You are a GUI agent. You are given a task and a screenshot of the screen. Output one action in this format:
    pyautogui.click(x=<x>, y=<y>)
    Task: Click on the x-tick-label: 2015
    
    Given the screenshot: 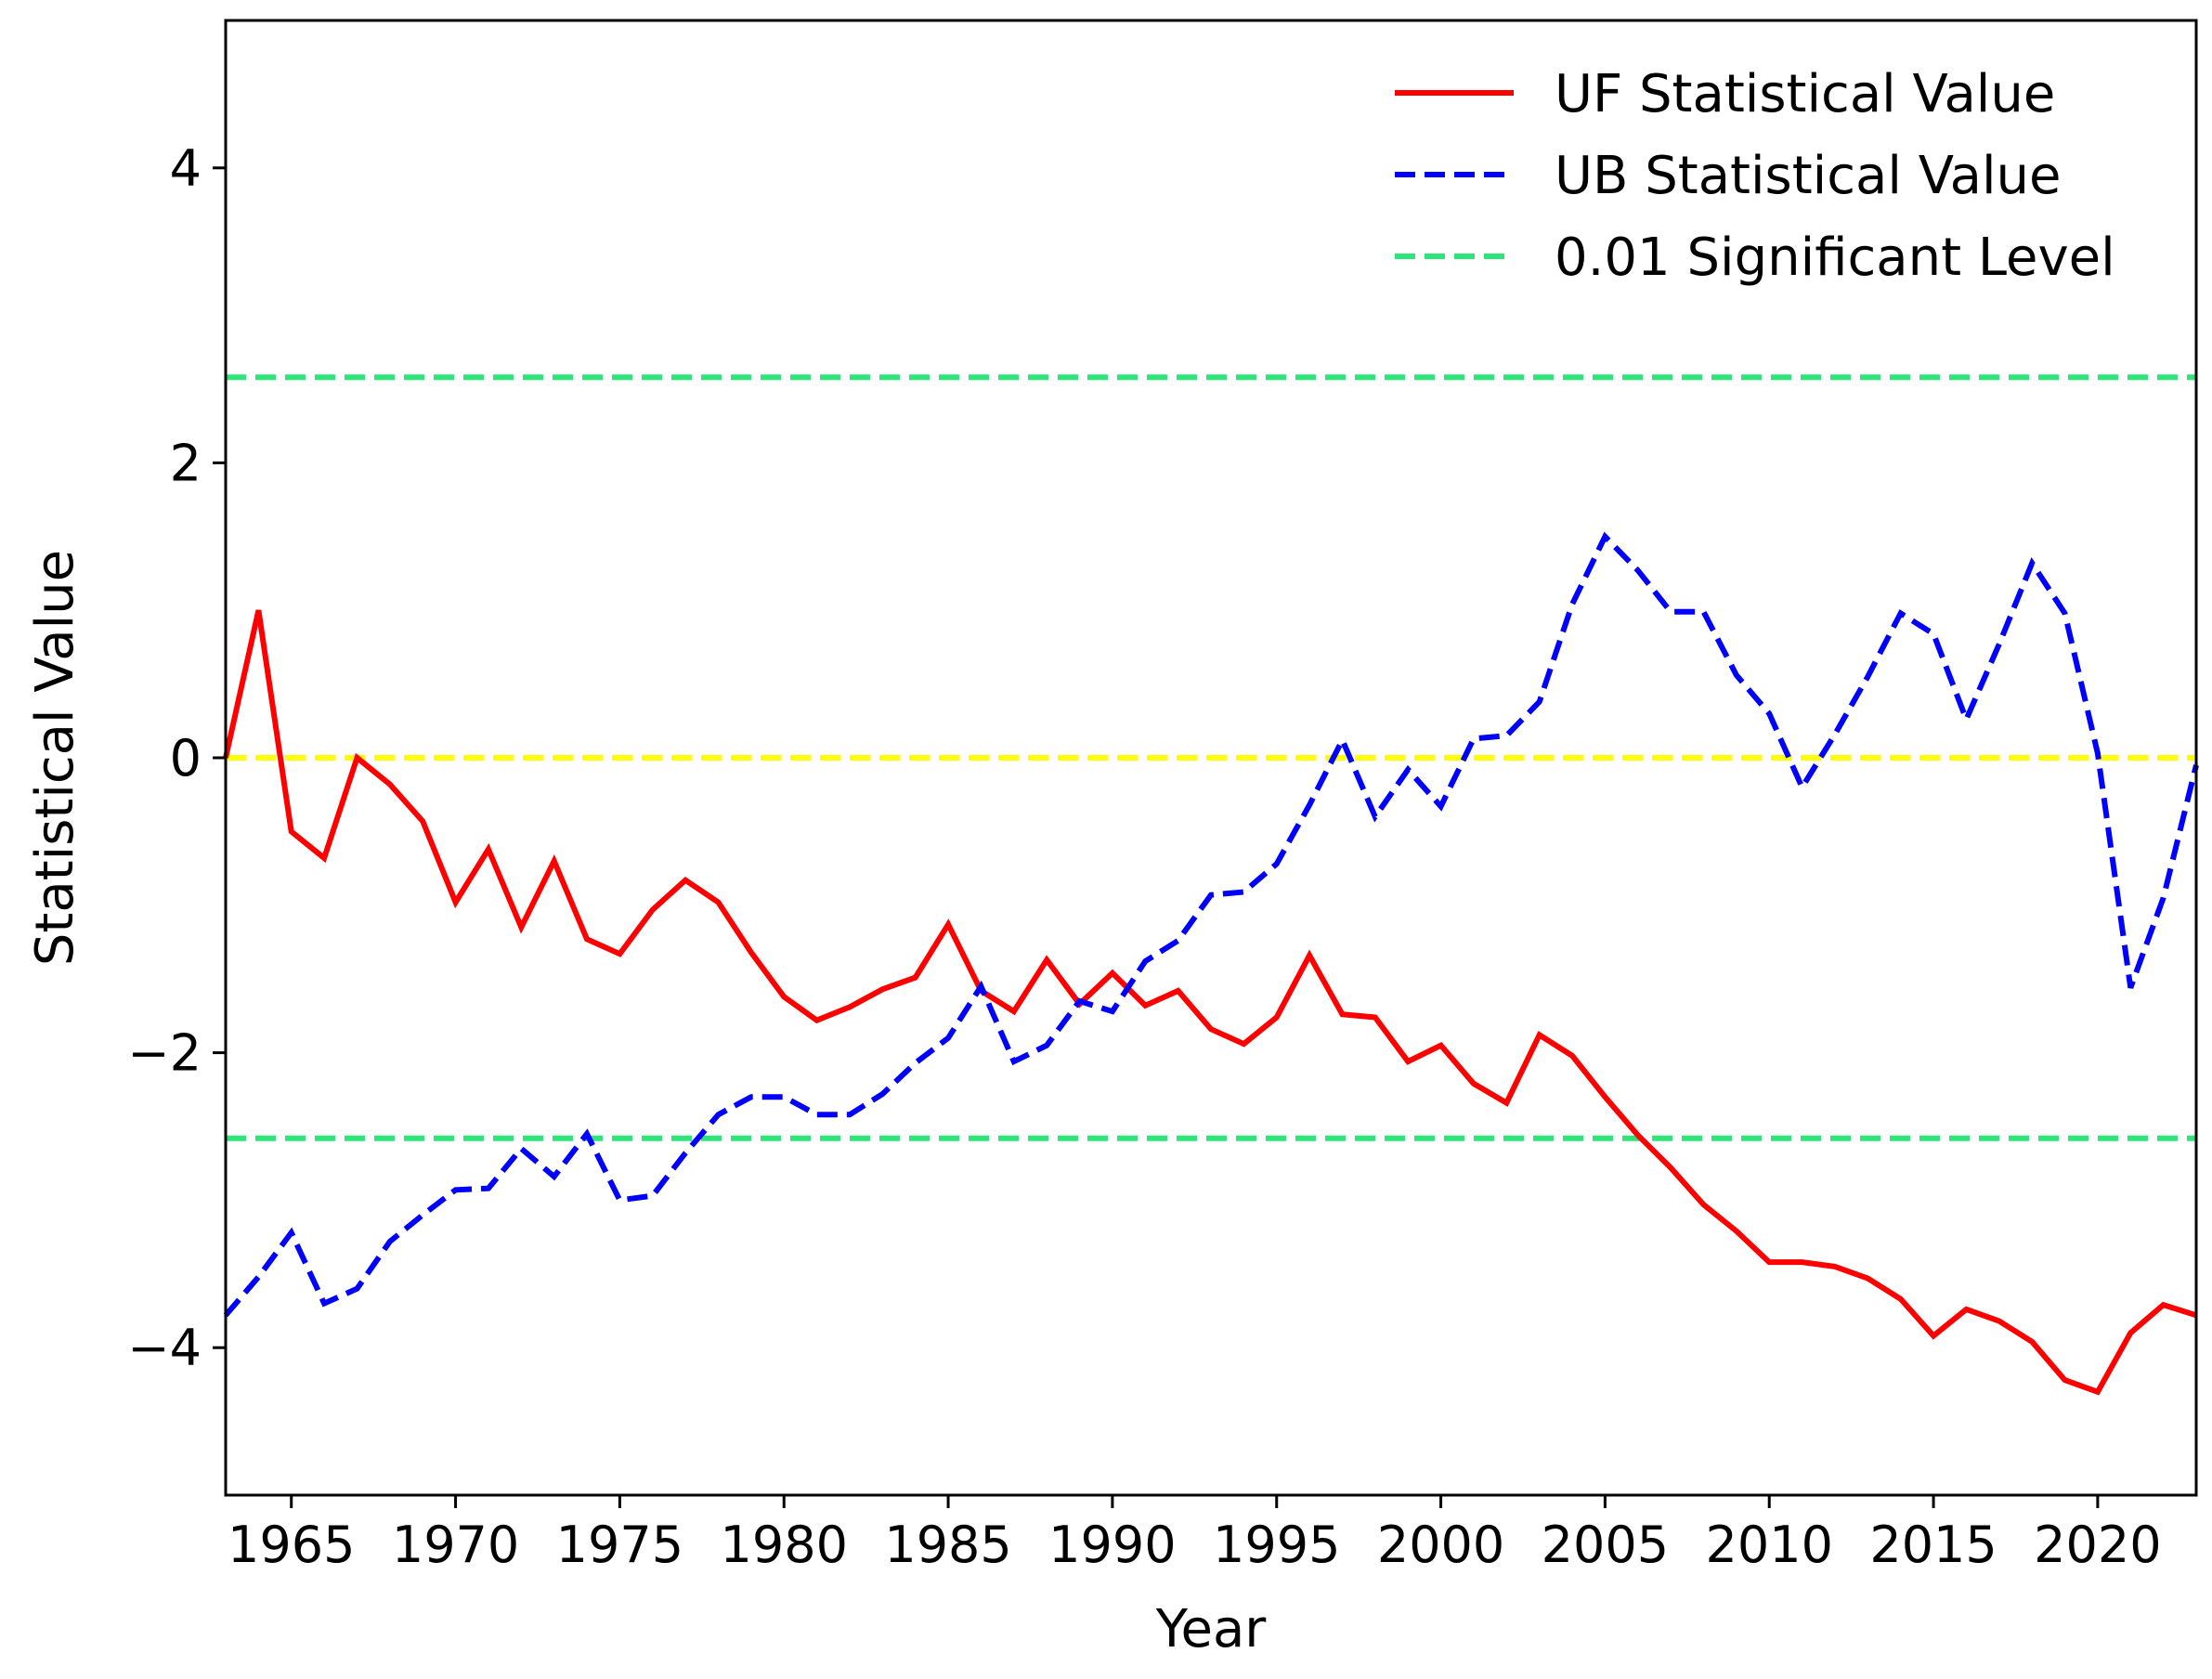 What is the action you would take?
    pyautogui.click(x=1933, y=1545)
    